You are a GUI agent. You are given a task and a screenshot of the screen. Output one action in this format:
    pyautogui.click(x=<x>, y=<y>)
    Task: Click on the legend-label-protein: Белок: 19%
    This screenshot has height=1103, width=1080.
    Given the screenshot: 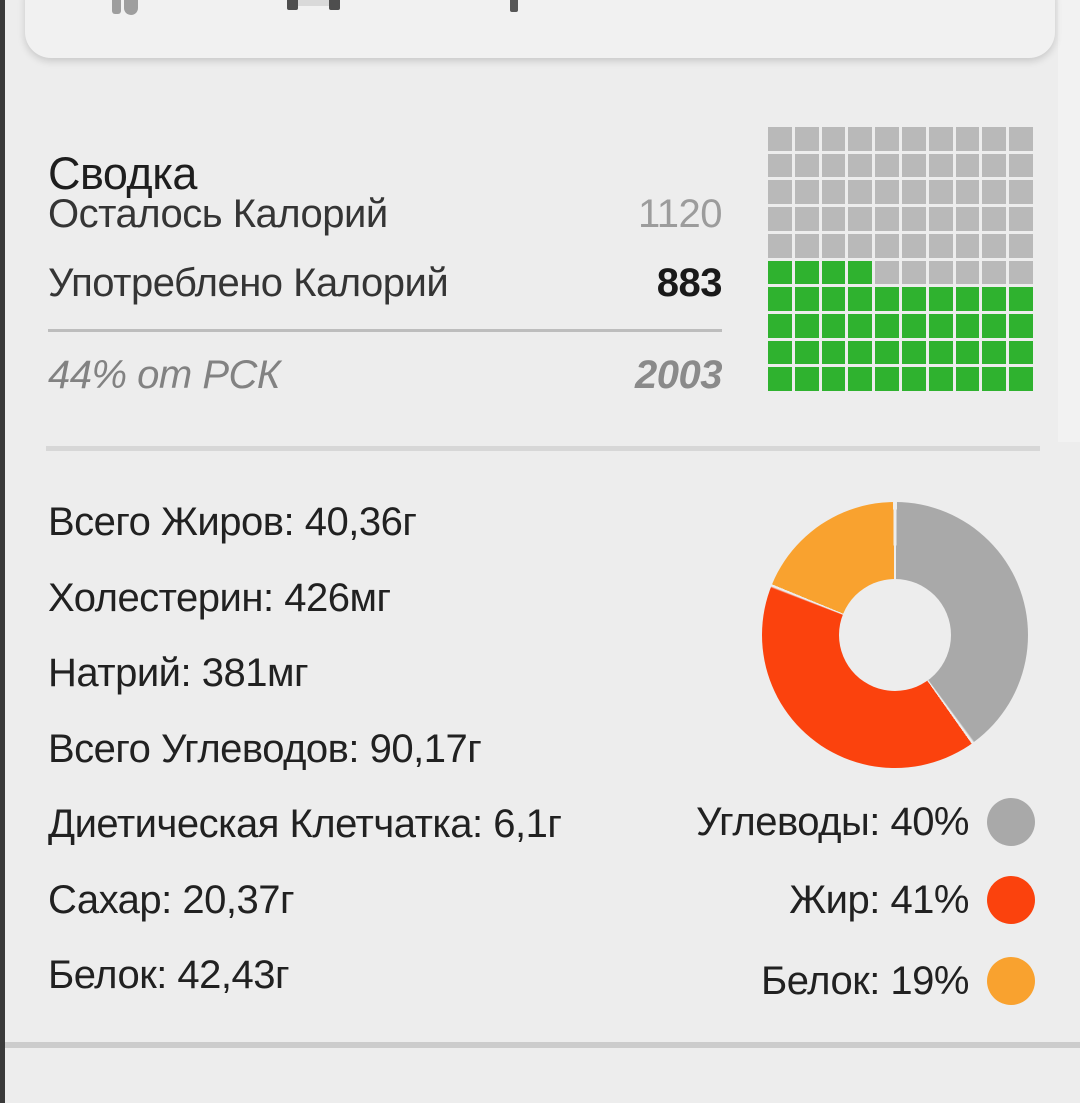 What is the action you would take?
    pyautogui.click(x=865, y=980)
    